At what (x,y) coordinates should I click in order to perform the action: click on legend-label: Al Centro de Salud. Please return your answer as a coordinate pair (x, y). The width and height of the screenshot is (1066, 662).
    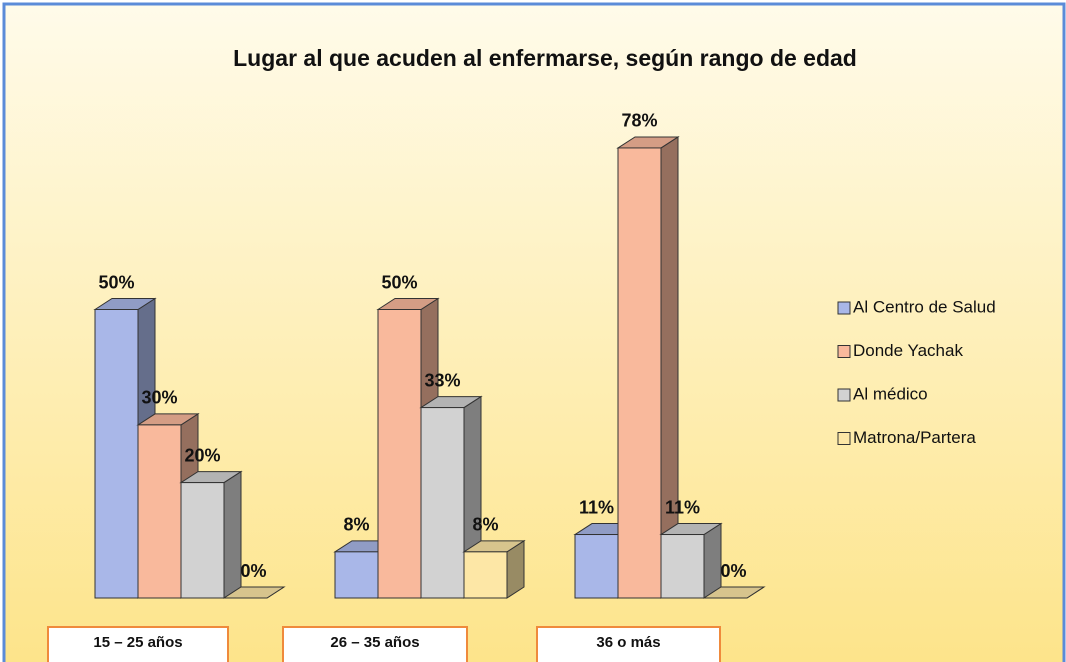
    Looking at the image, I should click on (924, 306).